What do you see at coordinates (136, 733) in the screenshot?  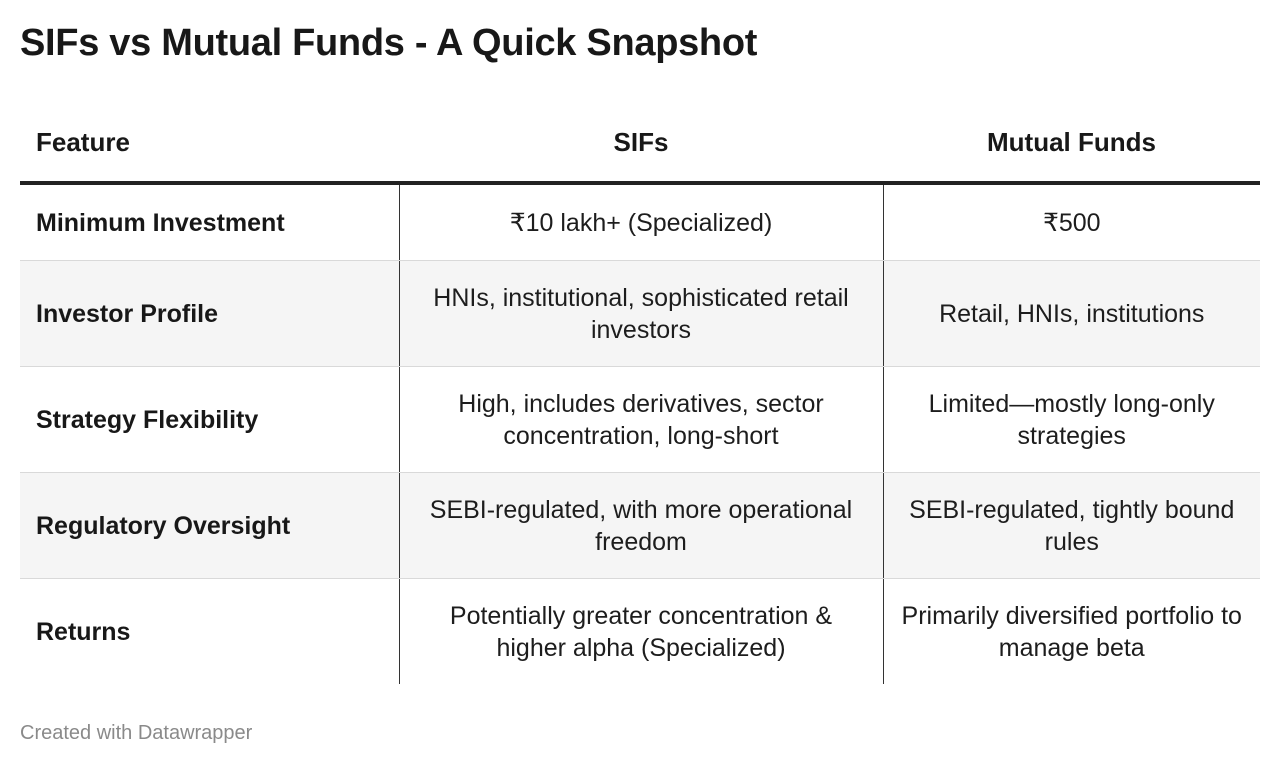 I see `footer-credit: Created with Datawrapper` at bounding box center [136, 733].